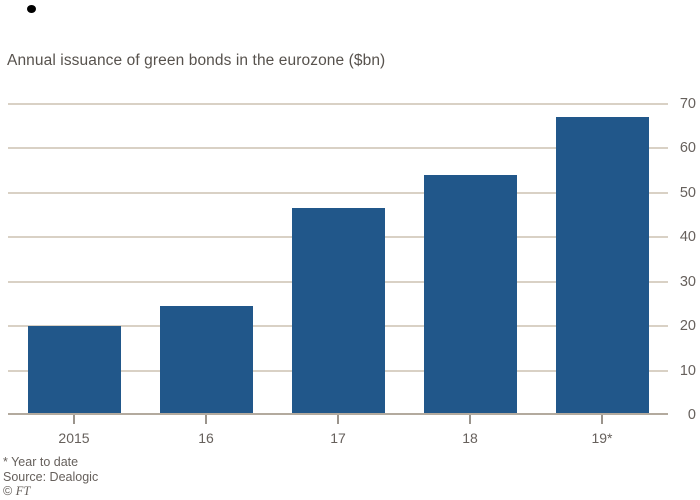 This screenshot has width=700, height=500. What do you see at coordinates (687, 326) in the screenshot?
I see `y-tick-label-20: 20` at bounding box center [687, 326].